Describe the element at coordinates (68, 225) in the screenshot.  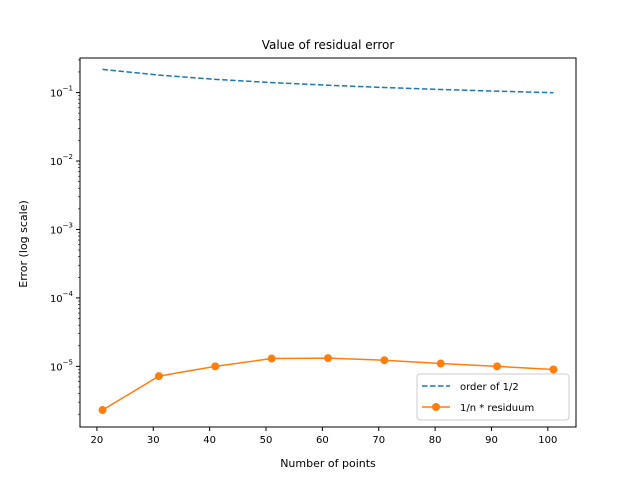
I see `y-tick-exponent: −3` at that location.